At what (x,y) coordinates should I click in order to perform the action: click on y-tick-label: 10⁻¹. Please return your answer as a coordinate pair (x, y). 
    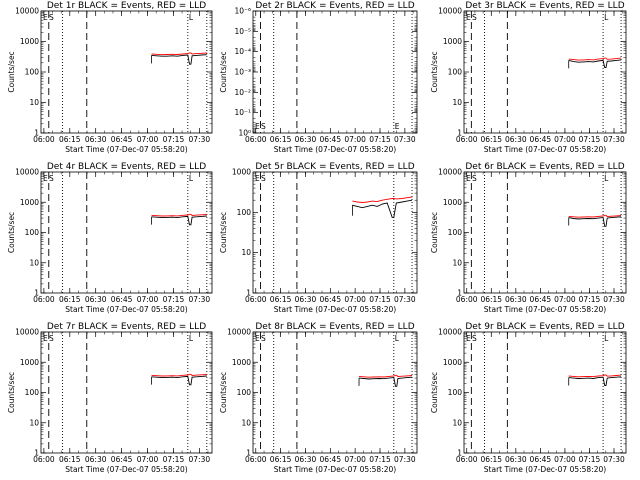
    Looking at the image, I should click on (242, 112).